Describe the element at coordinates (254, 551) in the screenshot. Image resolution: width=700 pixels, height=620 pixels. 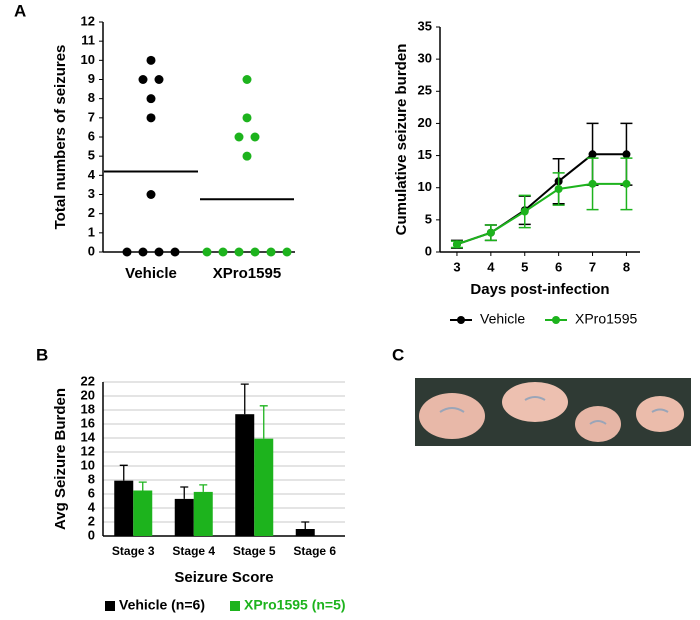
I see `x-tick-label: Stage 5` at that location.